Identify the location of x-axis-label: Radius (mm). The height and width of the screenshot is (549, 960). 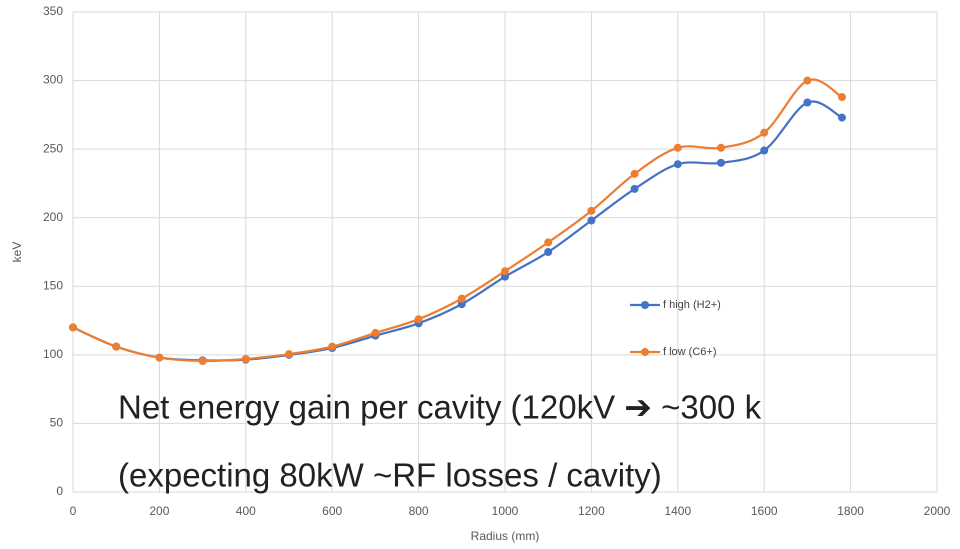
(505, 536).